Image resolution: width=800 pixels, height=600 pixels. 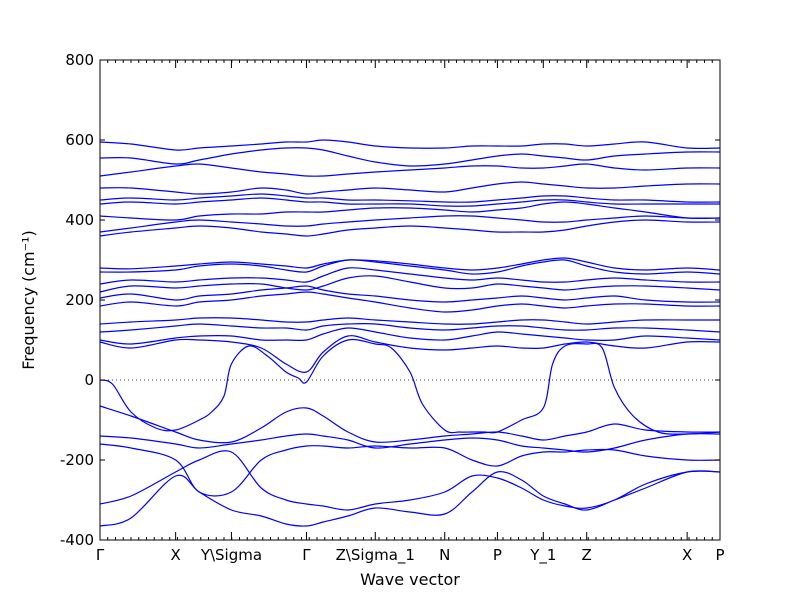 I want to click on y-tick-label: 800, so click(x=79, y=60).